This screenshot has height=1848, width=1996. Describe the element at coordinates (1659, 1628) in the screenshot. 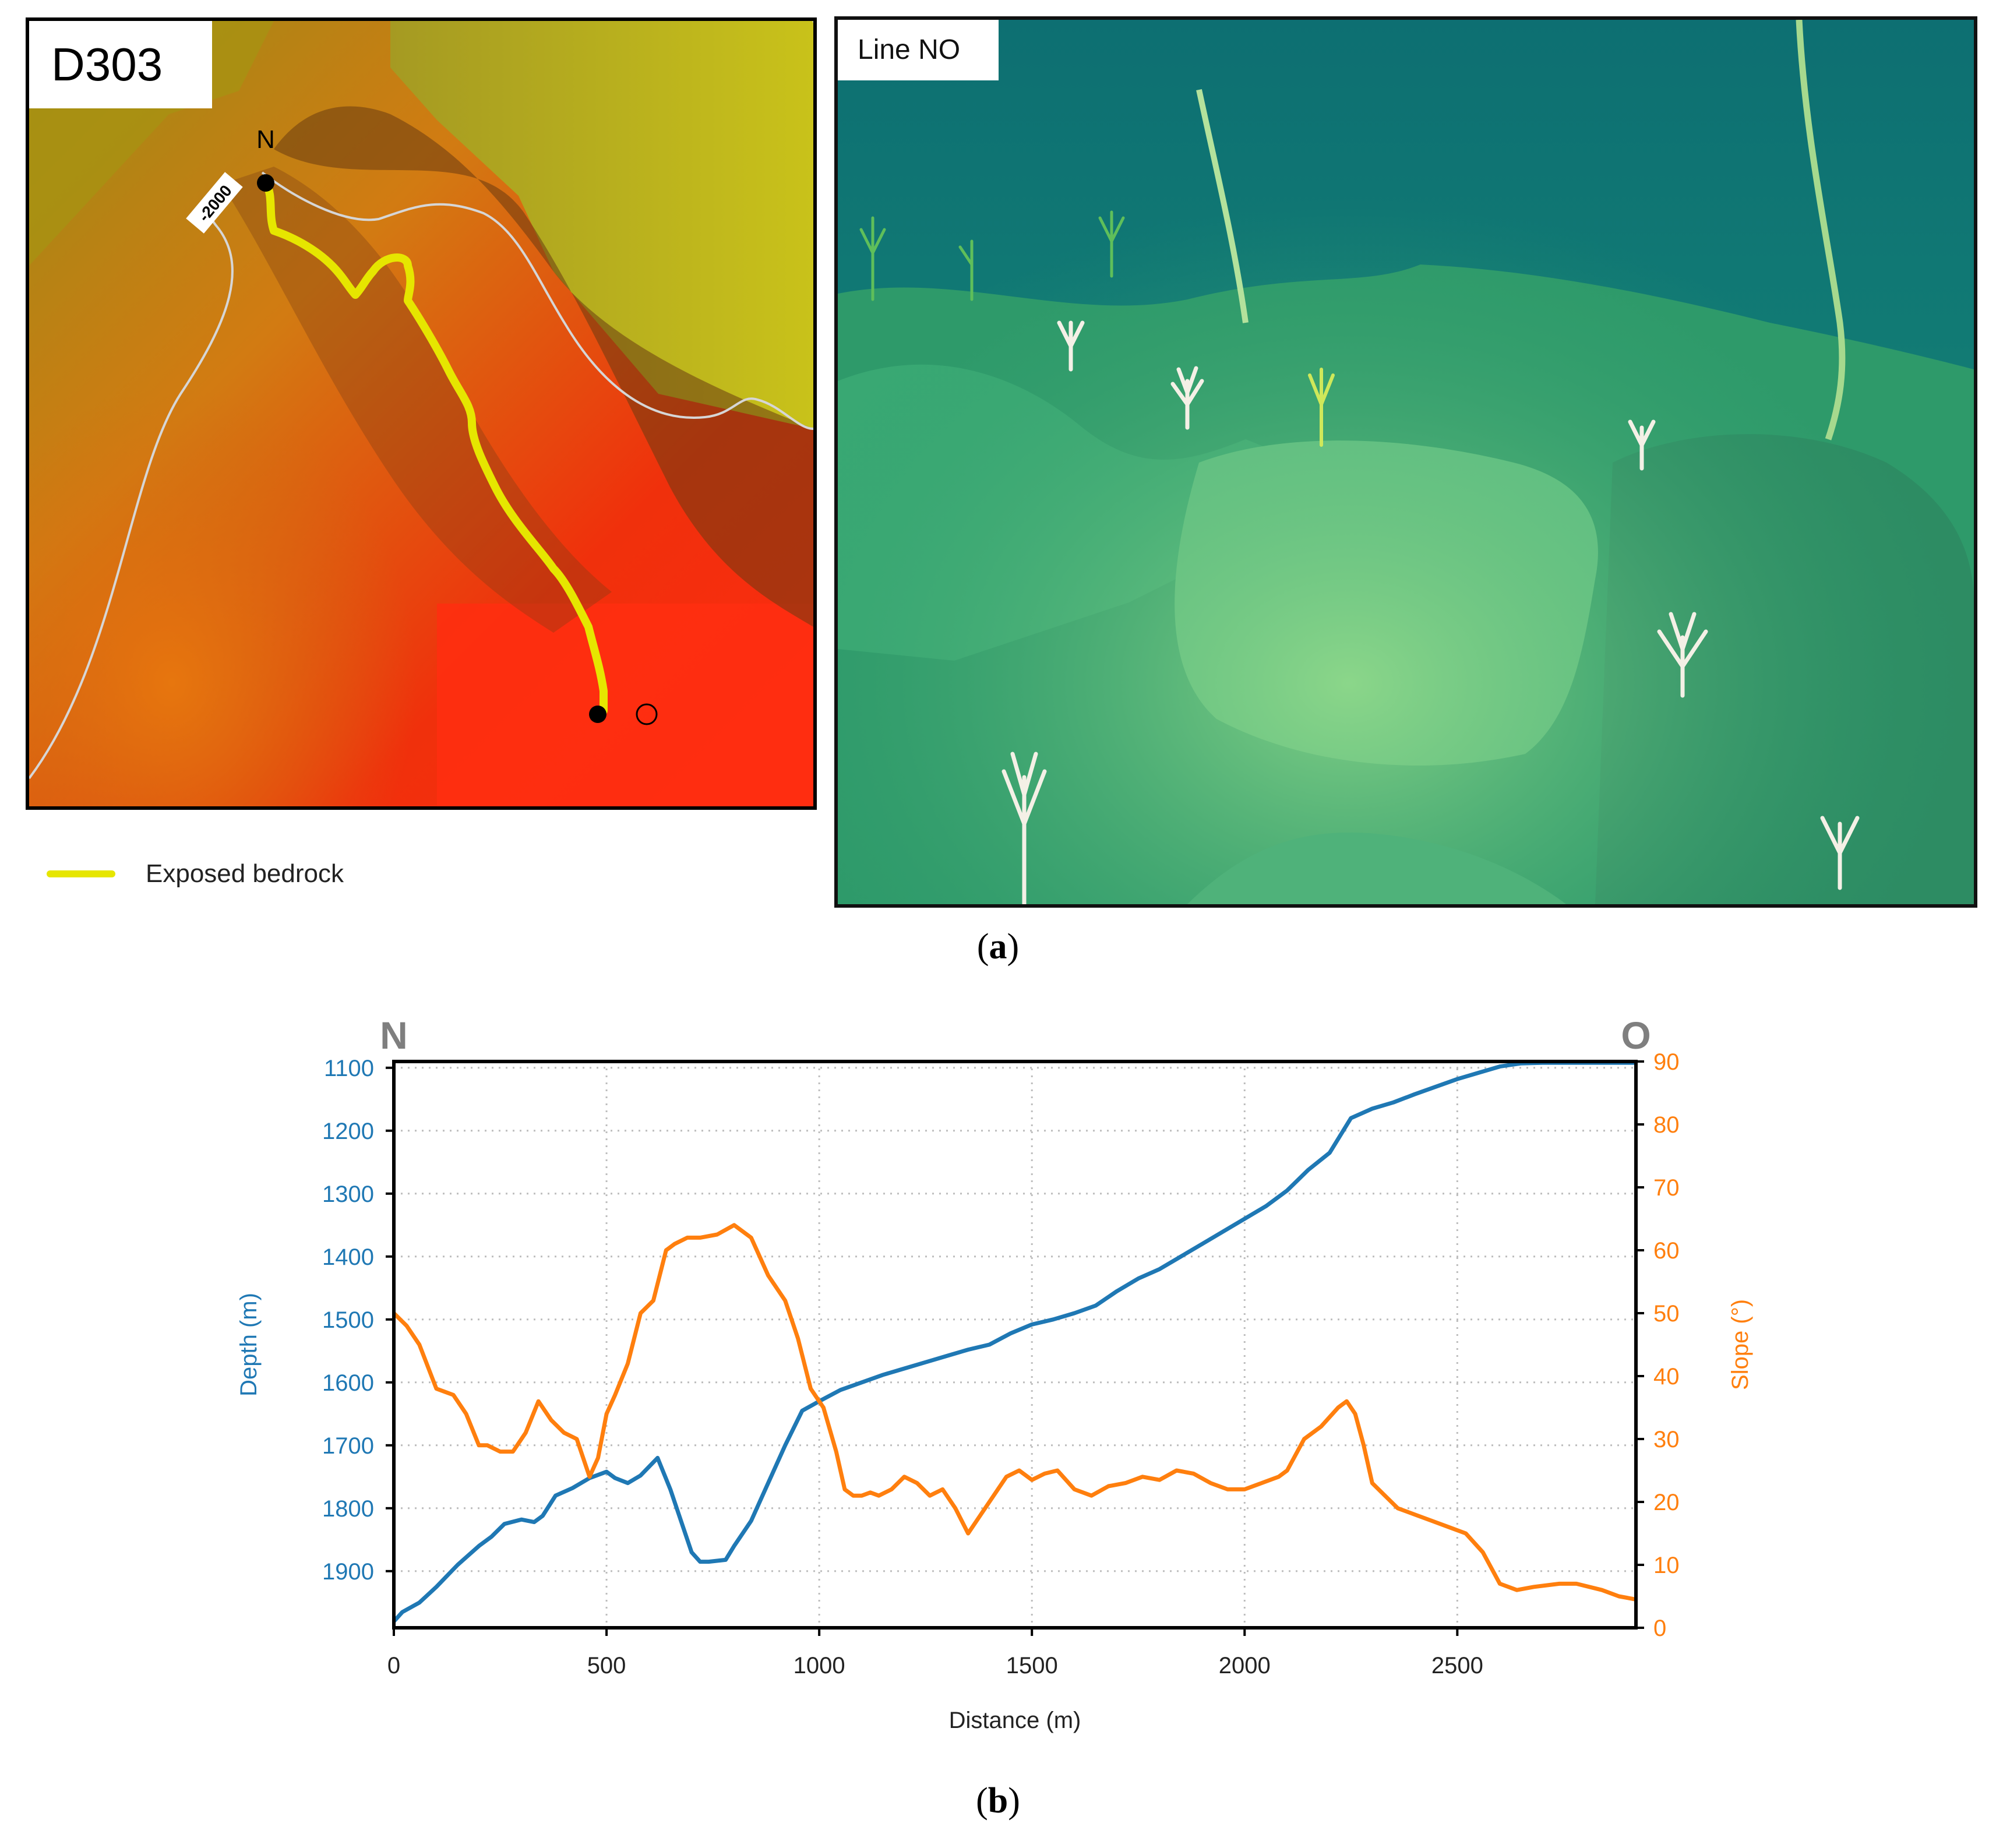

I see `right-tick-label: 0` at that location.